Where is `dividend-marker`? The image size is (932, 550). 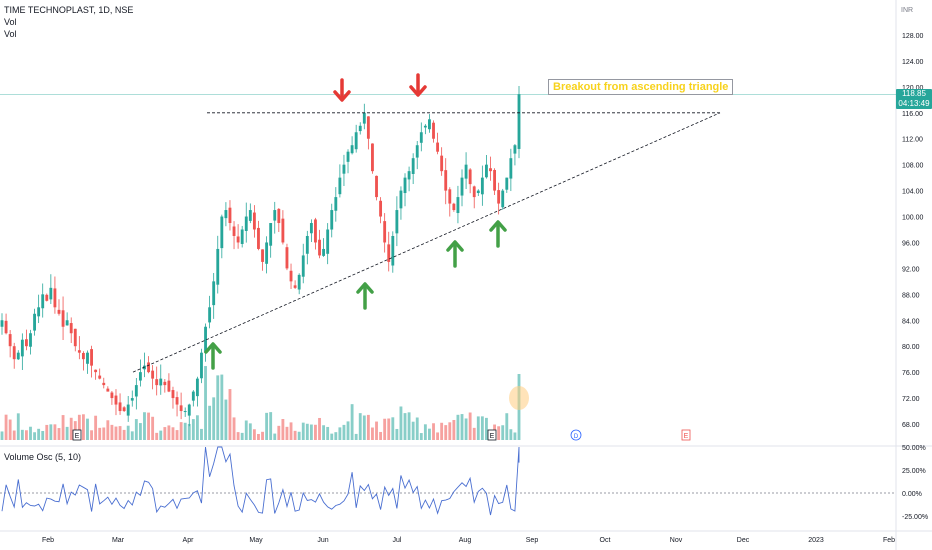
dividend-marker is located at coordinates (576, 435).